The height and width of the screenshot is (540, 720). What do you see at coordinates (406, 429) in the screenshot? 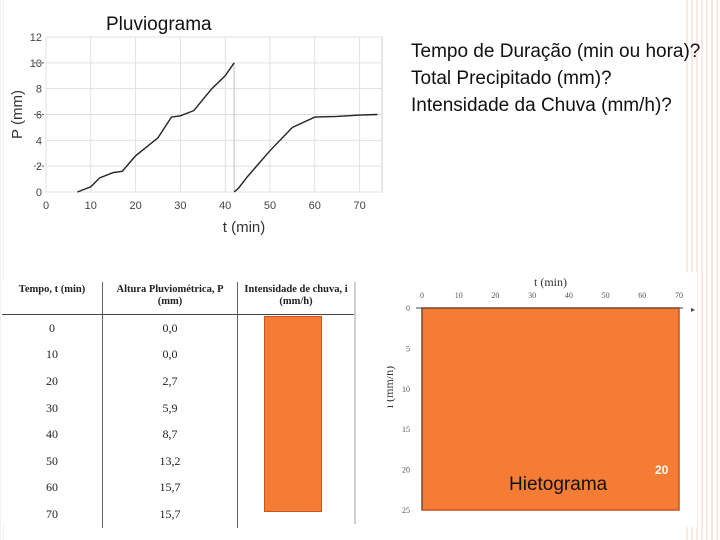
I see `y-tick-label: 15` at bounding box center [406, 429].